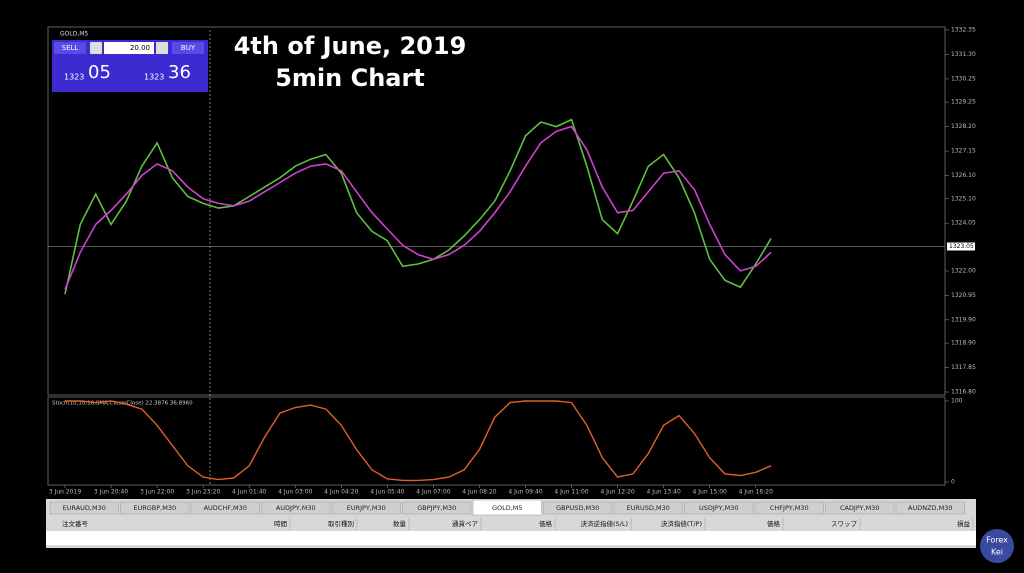 The width and height of the screenshot is (1024, 573). I want to click on y-tick-label: 1332.35, so click(963, 30).